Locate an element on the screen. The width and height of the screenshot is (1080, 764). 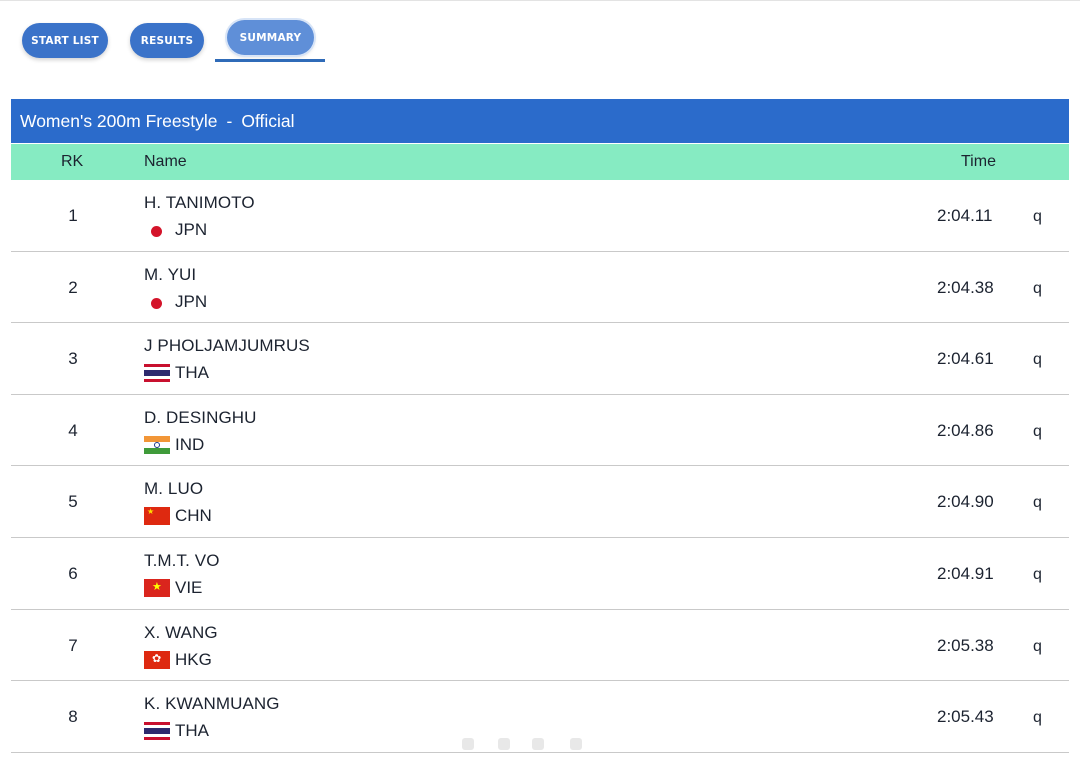
row-rank: 6 is located at coordinates (73, 573).